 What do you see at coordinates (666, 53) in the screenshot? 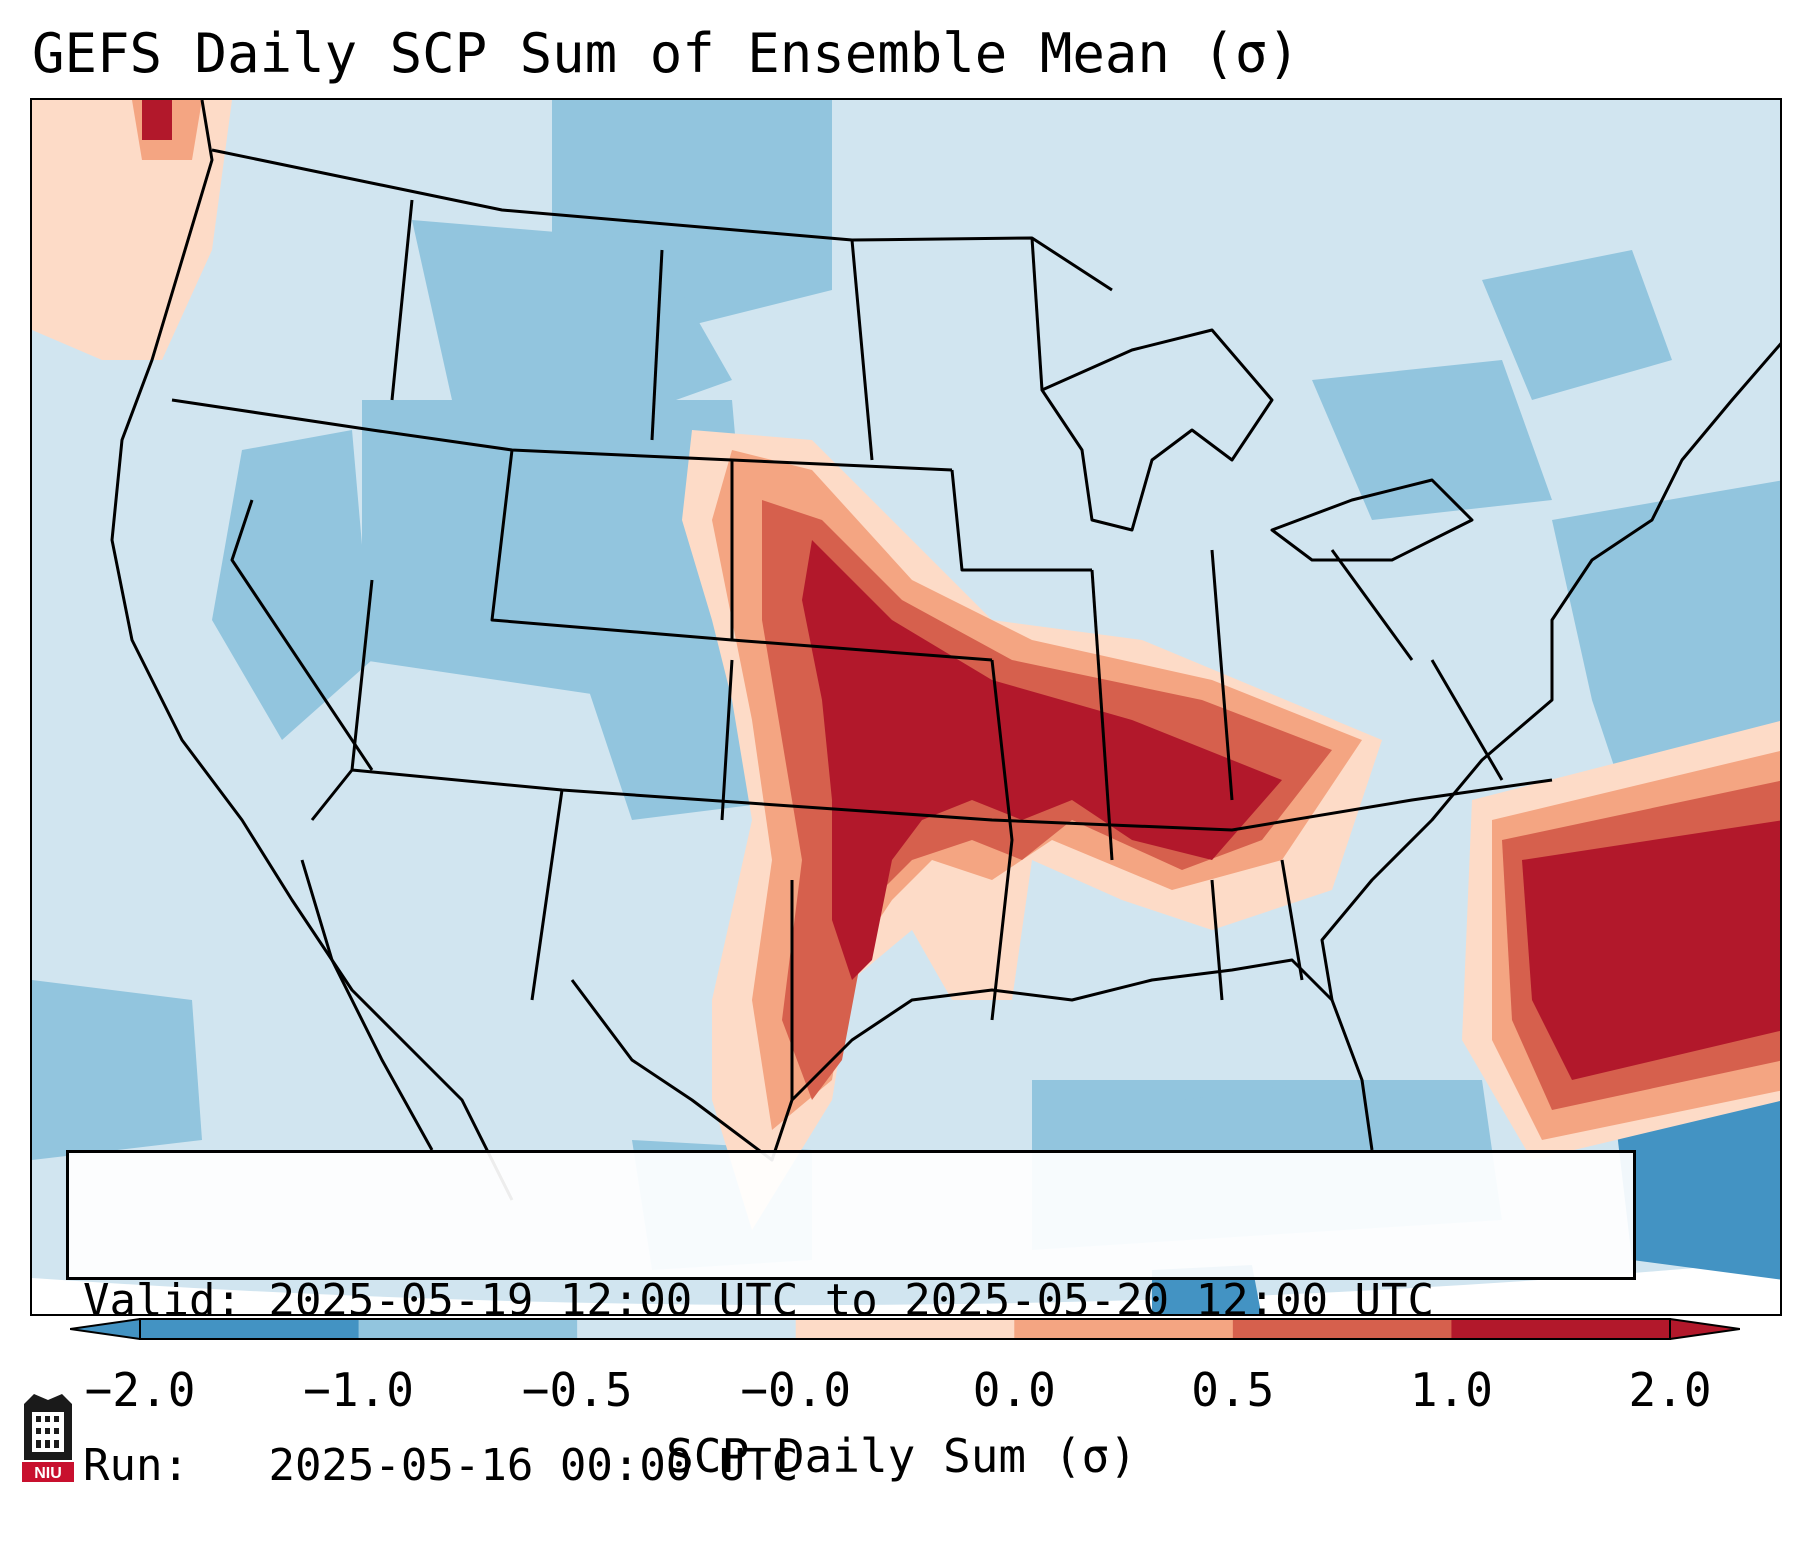
I see `map-title: GEFS Daily SCP Sum of Ensemble Mean (σ)` at bounding box center [666, 53].